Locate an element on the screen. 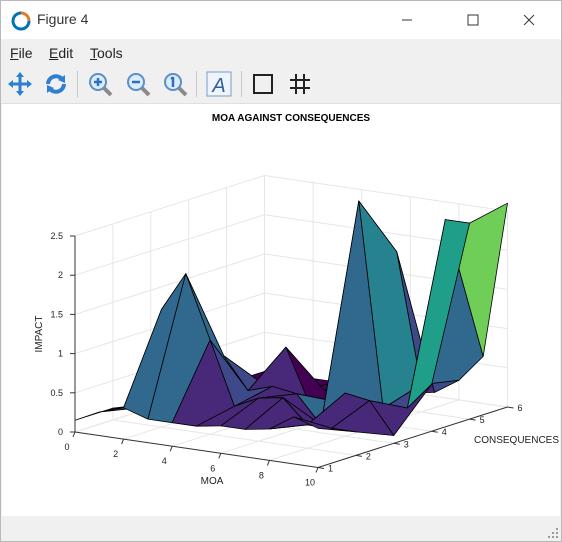  x-tick-label: 10 is located at coordinates (310, 483).